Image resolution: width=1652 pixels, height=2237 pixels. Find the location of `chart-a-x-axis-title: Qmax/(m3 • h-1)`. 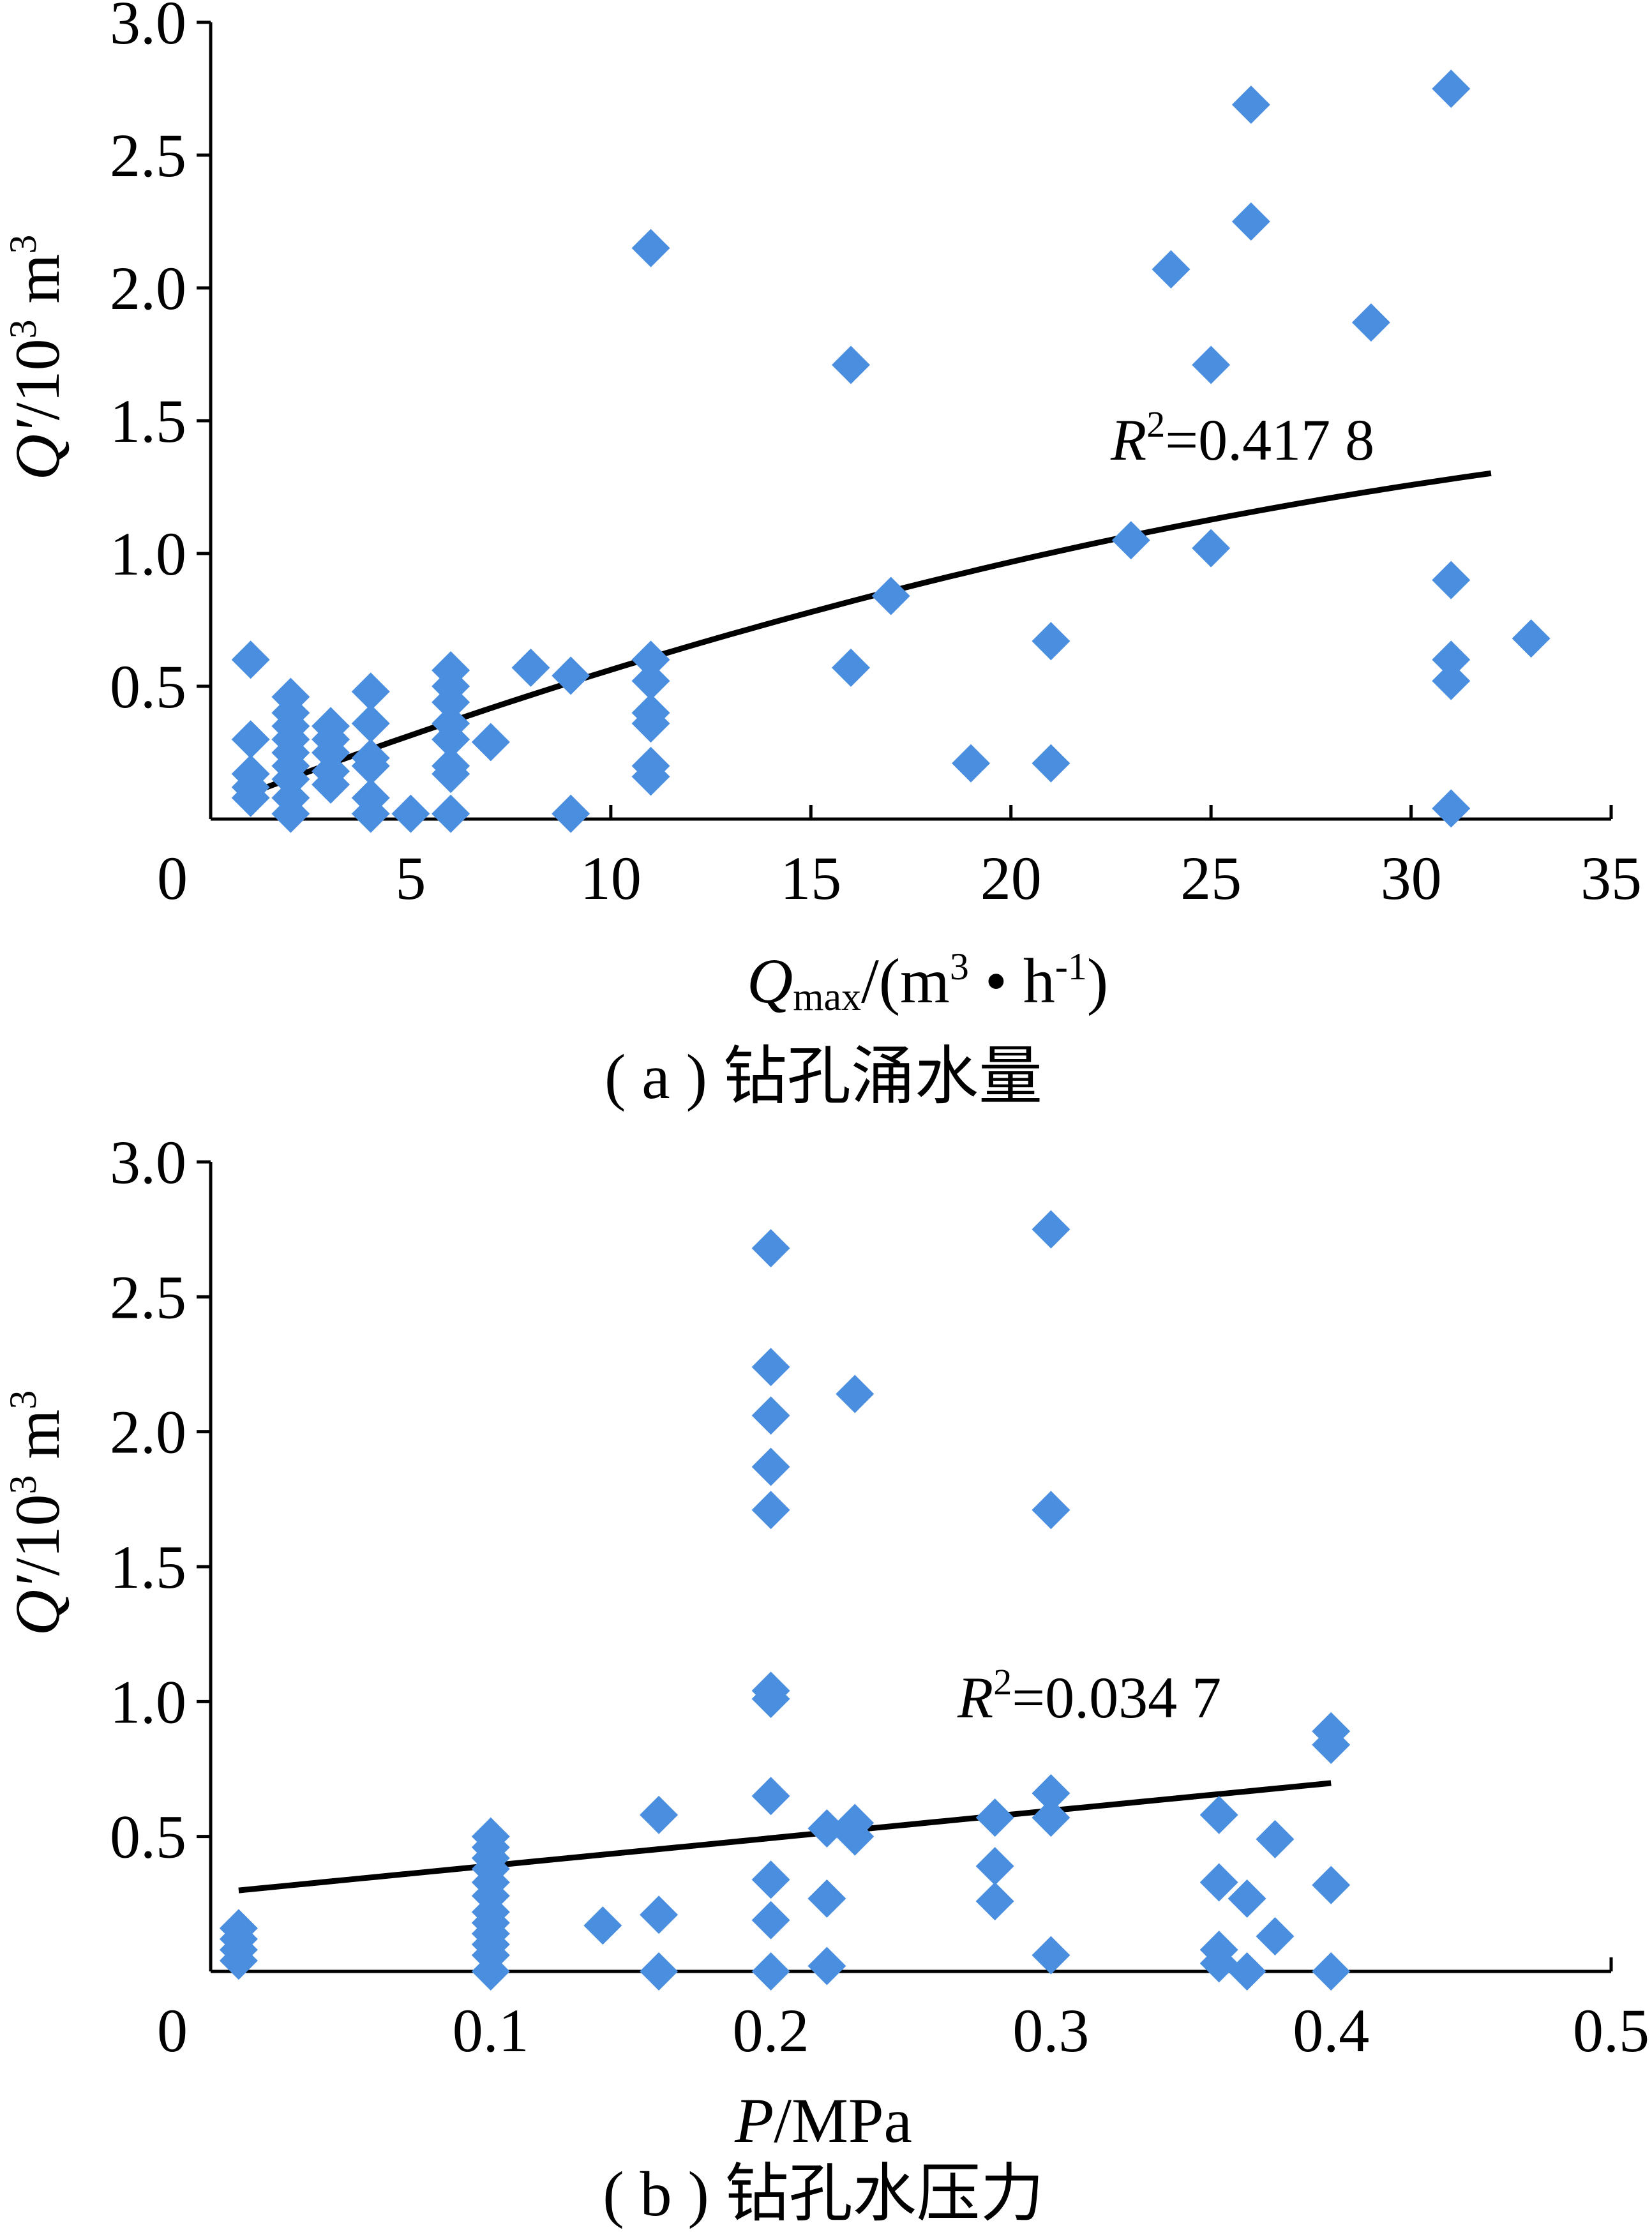

chart-a-x-axis-title: Qmax/(m3 • h-1) is located at coordinates (927, 982).